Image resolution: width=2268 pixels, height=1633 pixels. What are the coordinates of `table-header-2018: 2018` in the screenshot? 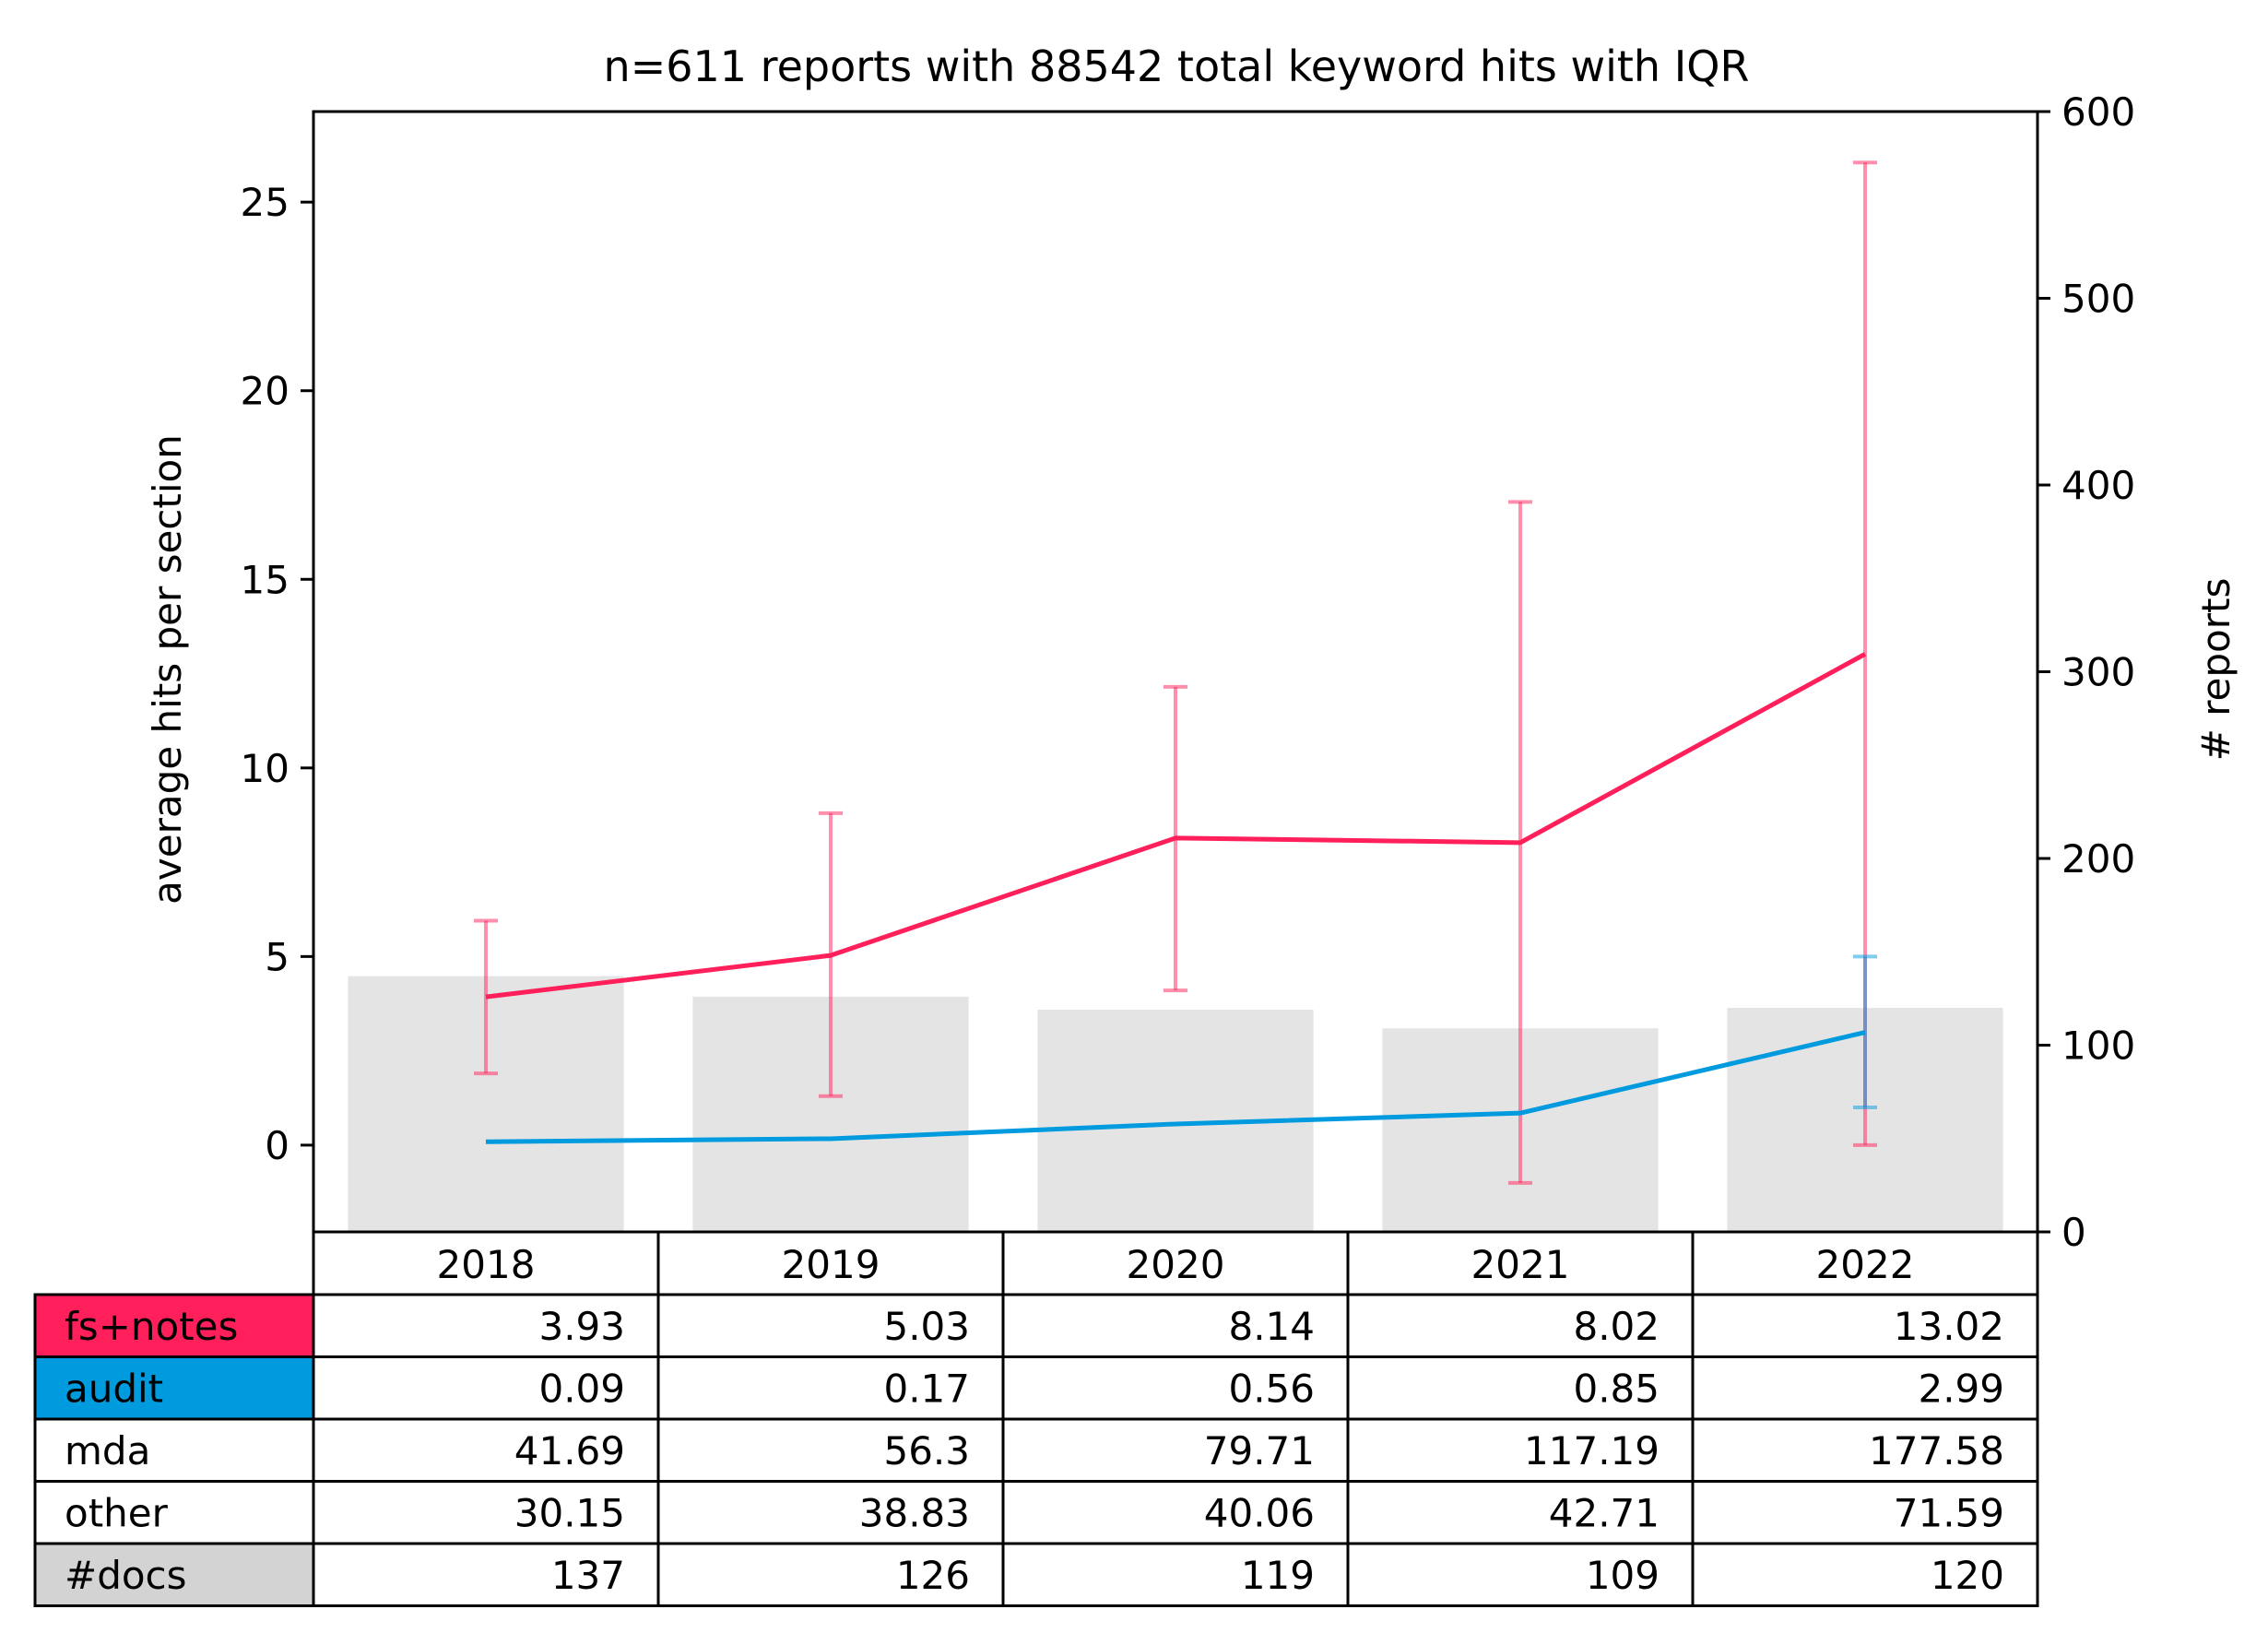 It's located at (487, 1265).